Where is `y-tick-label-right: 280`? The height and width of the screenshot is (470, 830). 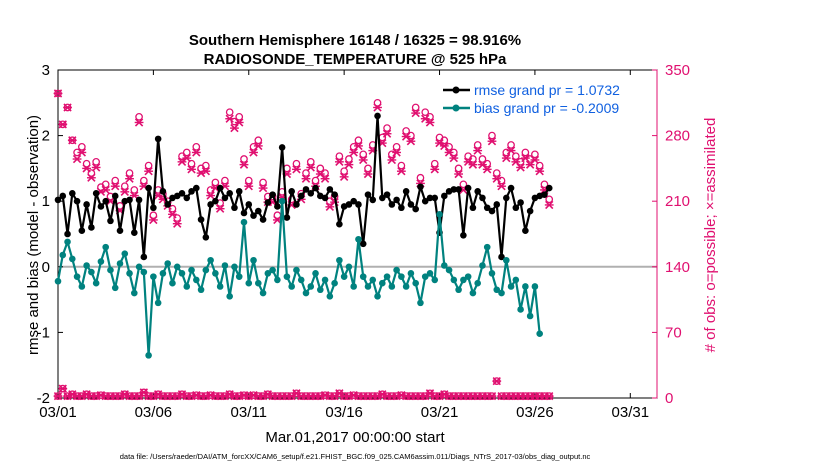 y-tick-label-right: 280 is located at coordinates (677, 136).